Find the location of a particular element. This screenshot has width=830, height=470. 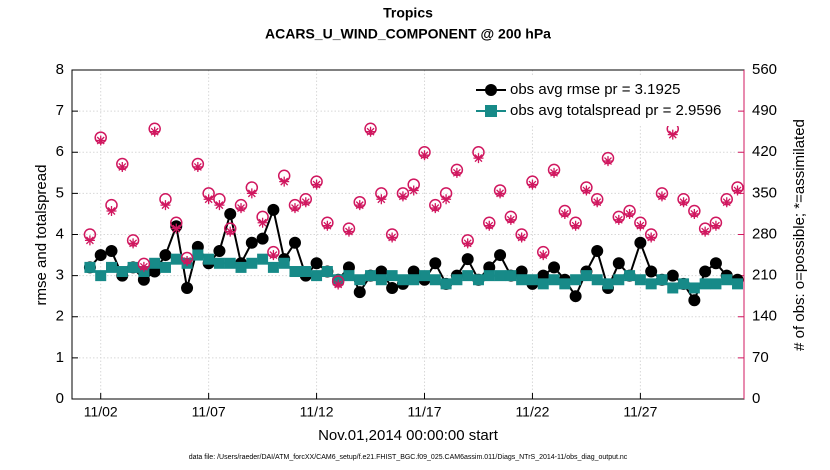

x-tick-label: 11/12 is located at coordinates (317, 412).